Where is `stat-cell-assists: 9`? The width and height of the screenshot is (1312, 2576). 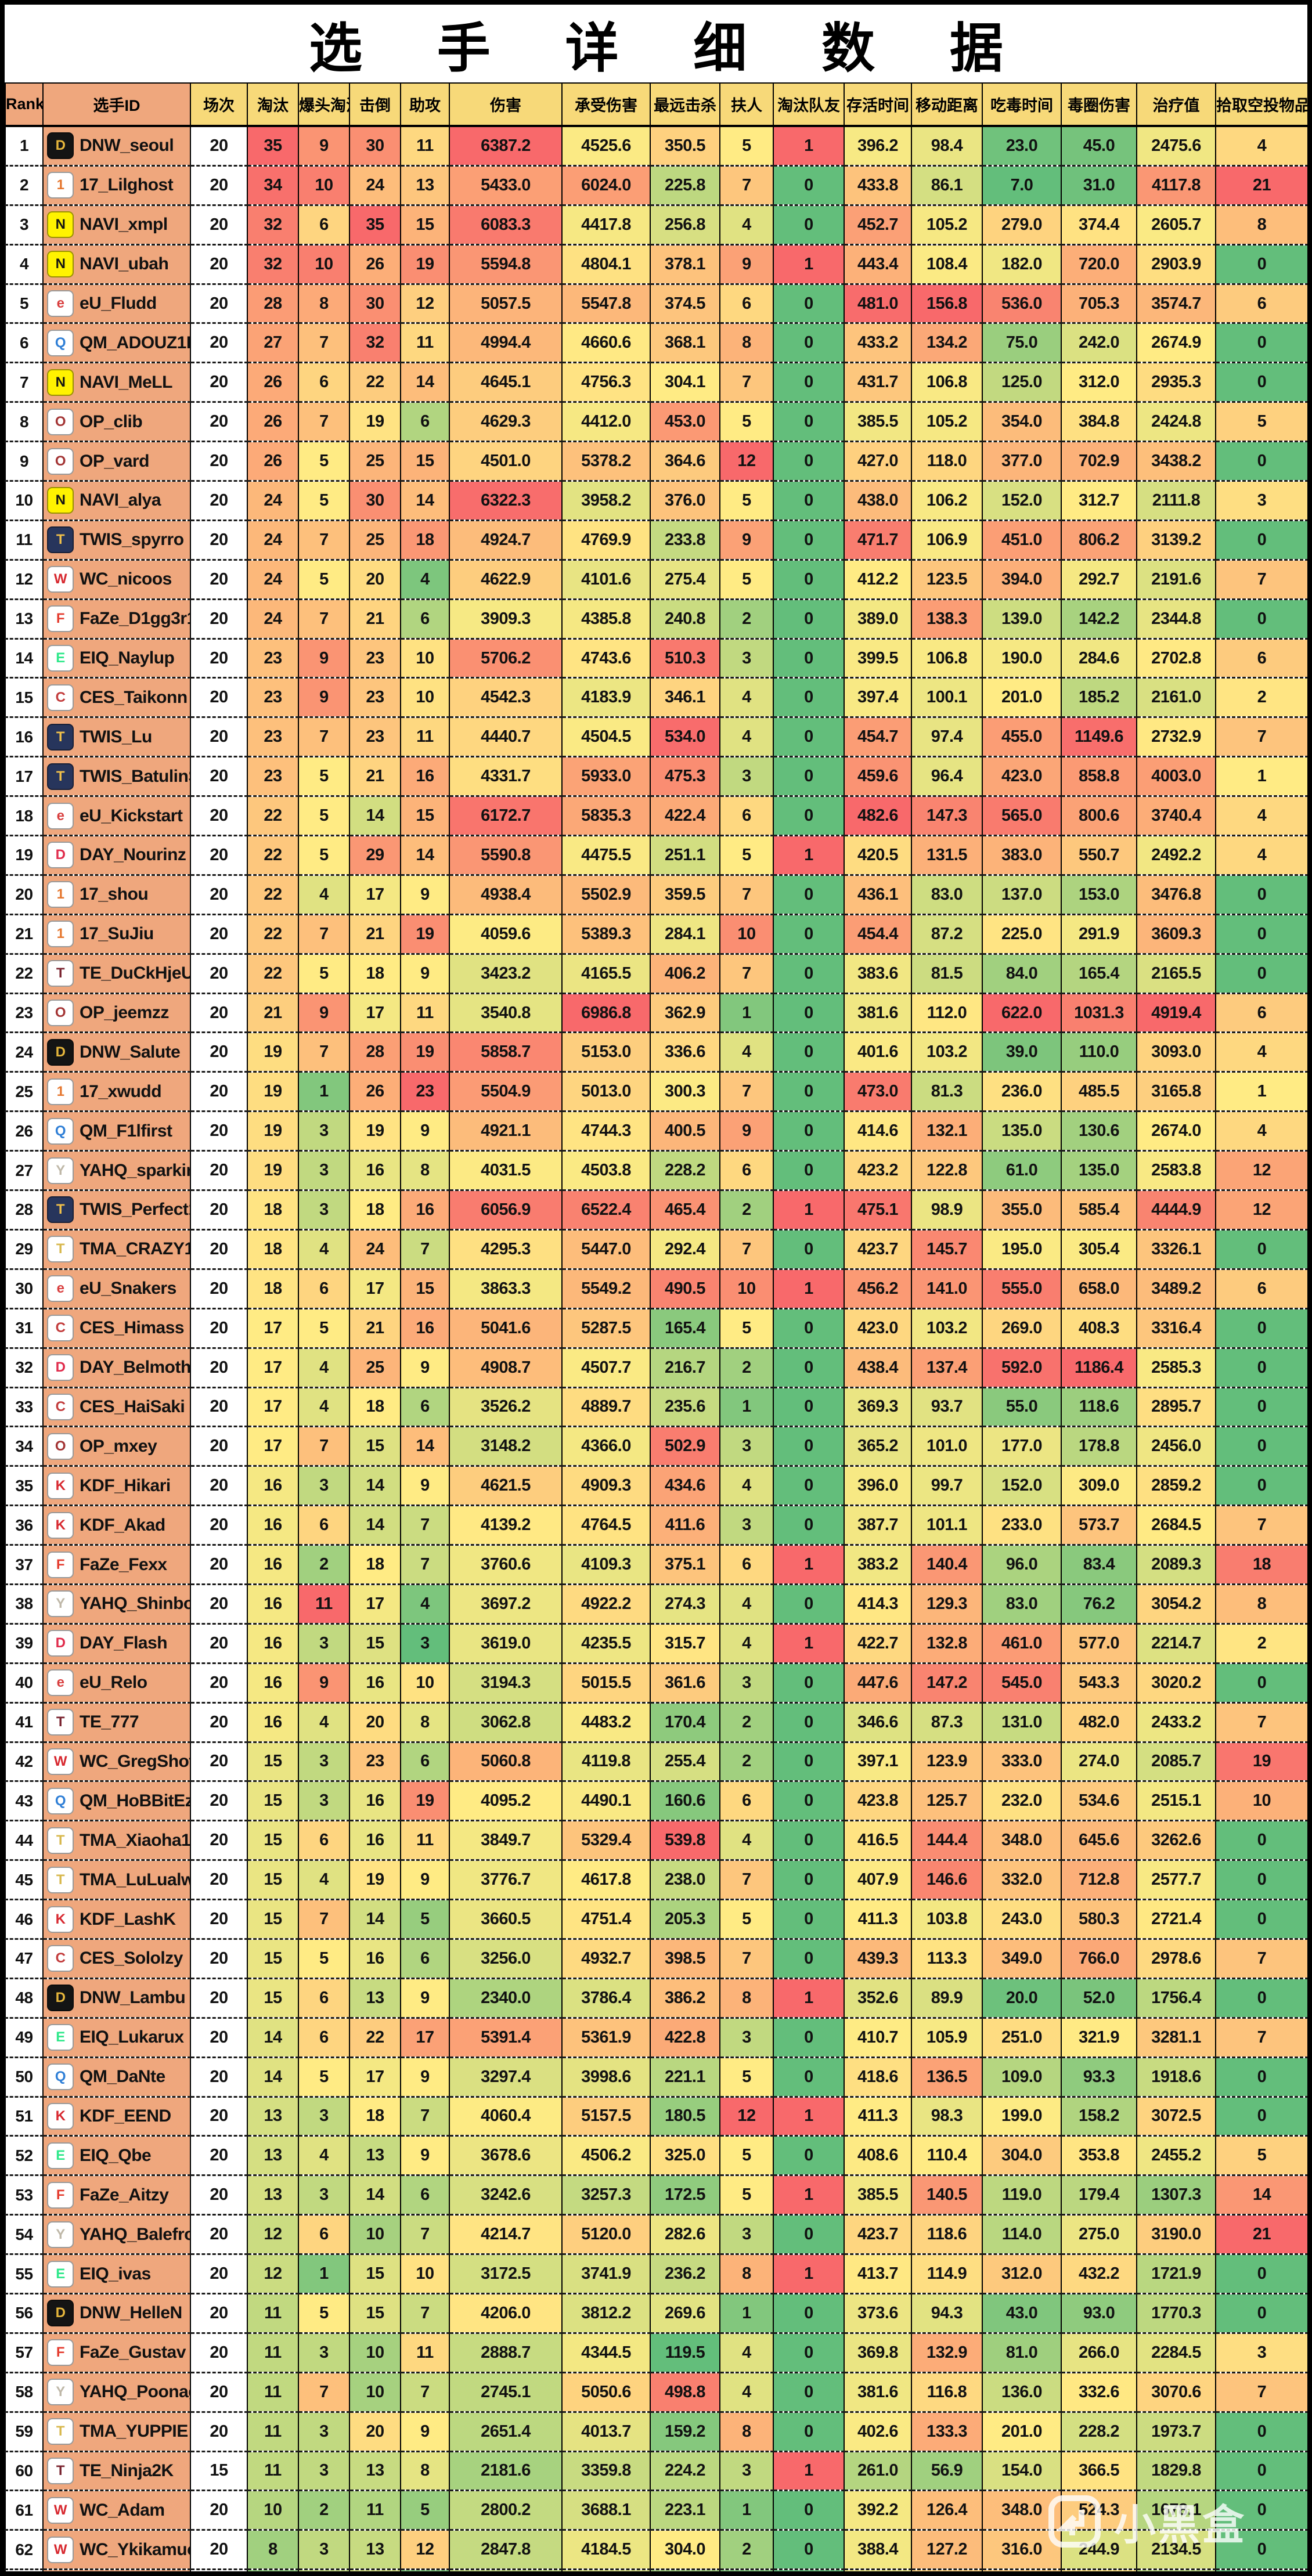 stat-cell-assists: 9 is located at coordinates (425, 1486).